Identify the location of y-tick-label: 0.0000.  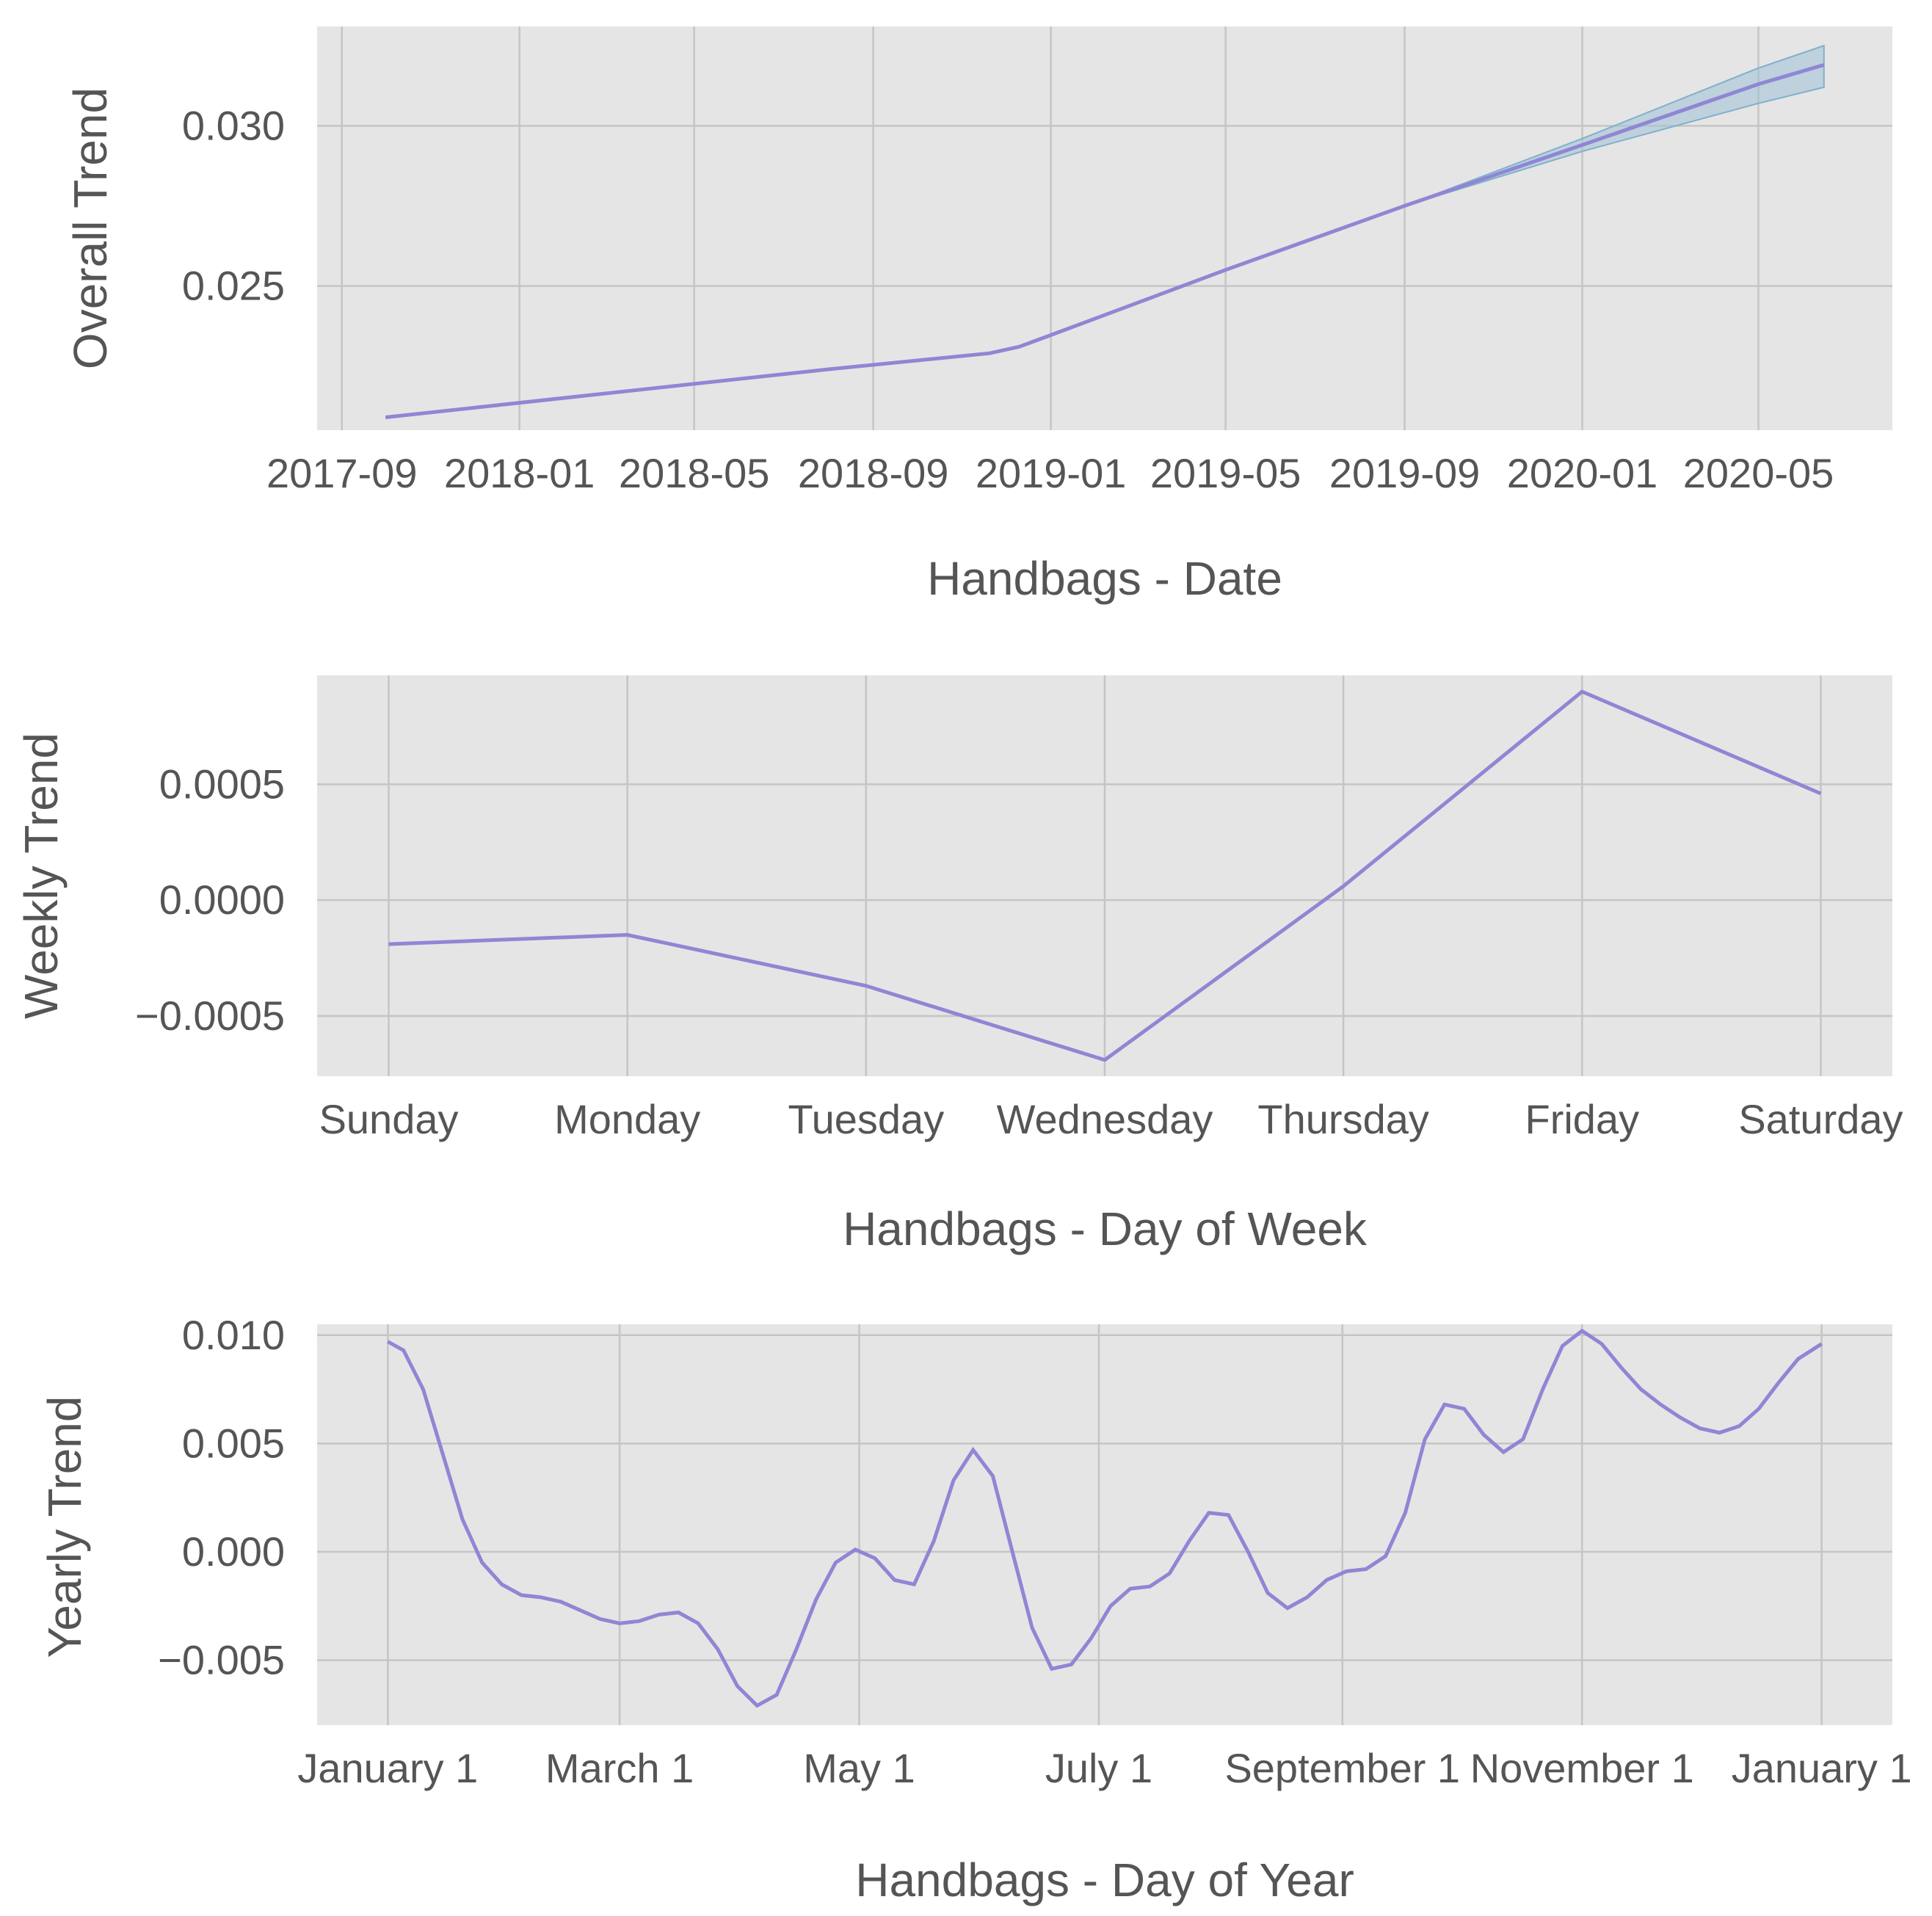
(222, 900).